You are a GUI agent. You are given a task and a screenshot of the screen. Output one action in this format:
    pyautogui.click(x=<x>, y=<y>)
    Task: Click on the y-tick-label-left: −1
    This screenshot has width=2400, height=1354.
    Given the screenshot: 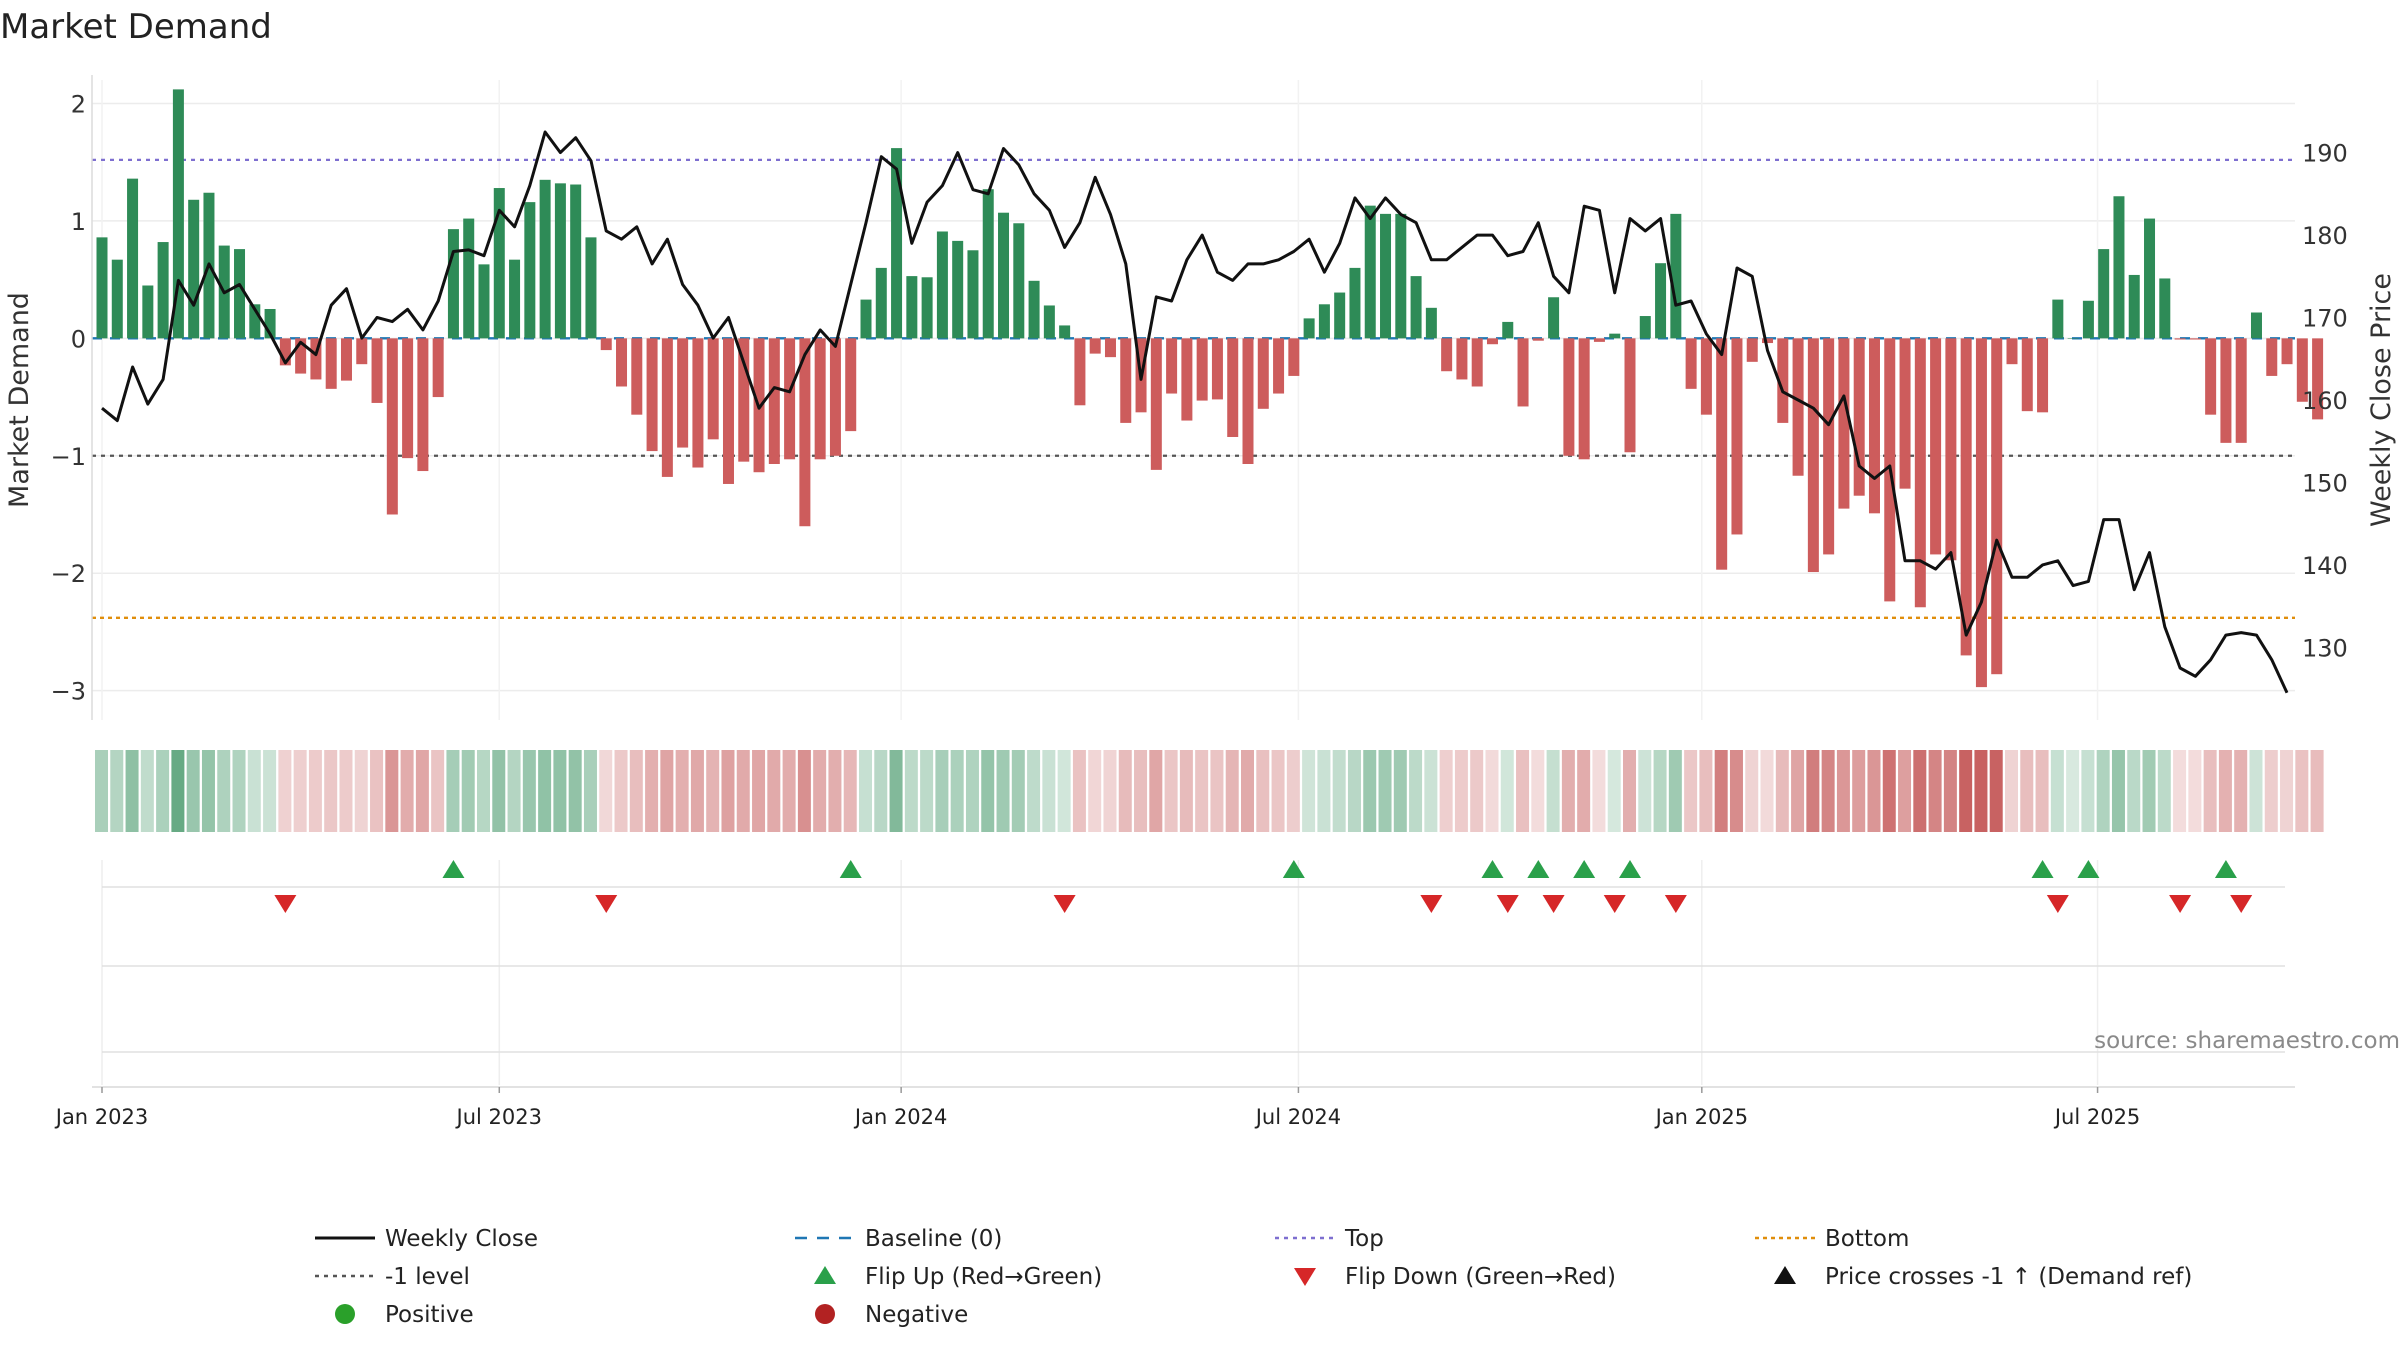 What is the action you would take?
    pyautogui.click(x=68, y=457)
    